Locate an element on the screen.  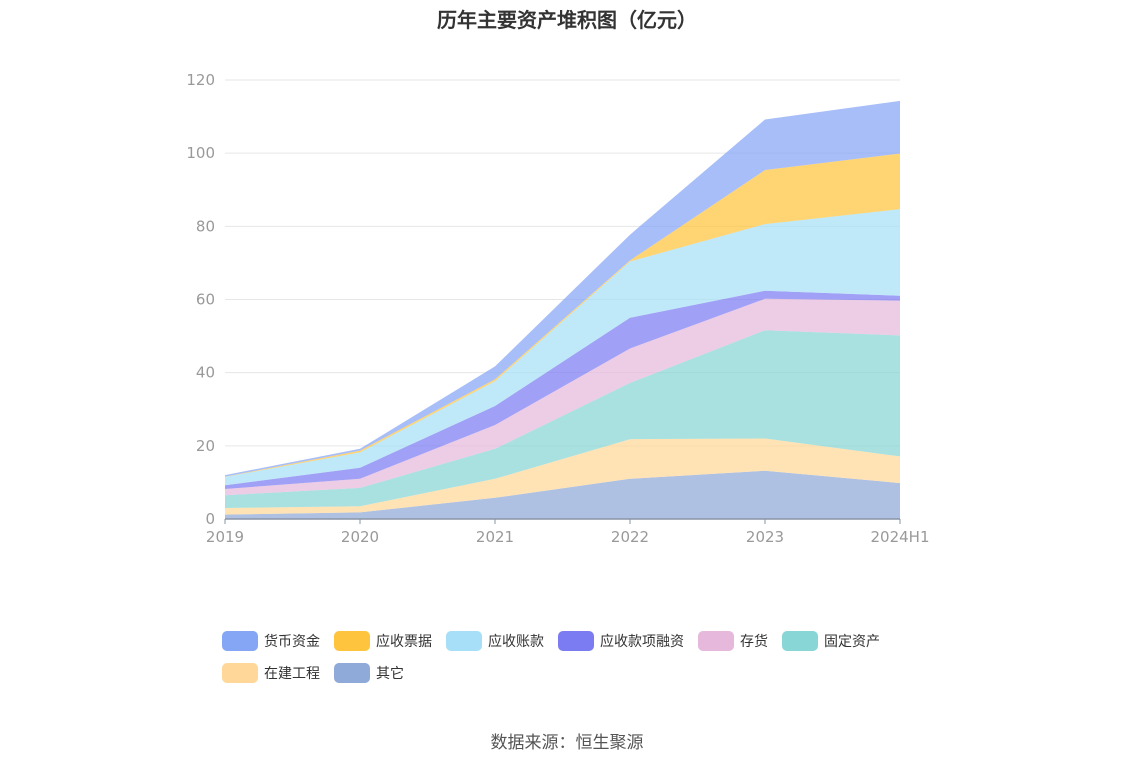
legend-item: 固定资产 is located at coordinates (831, 641).